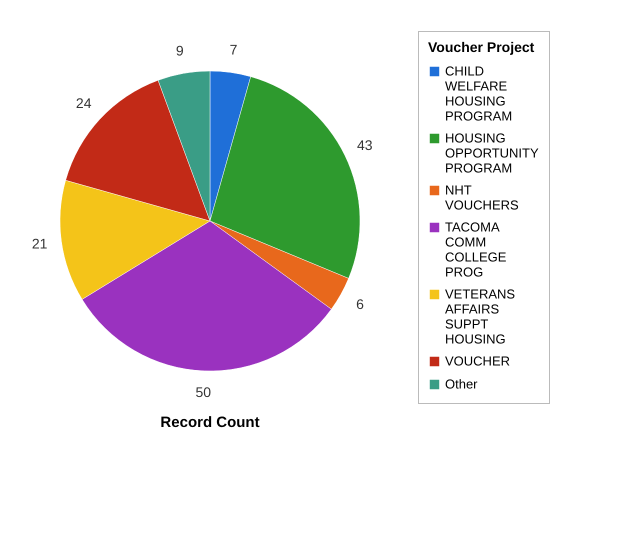  Describe the element at coordinates (481, 47) in the screenshot. I see `legend-title: Voucher Project` at that location.